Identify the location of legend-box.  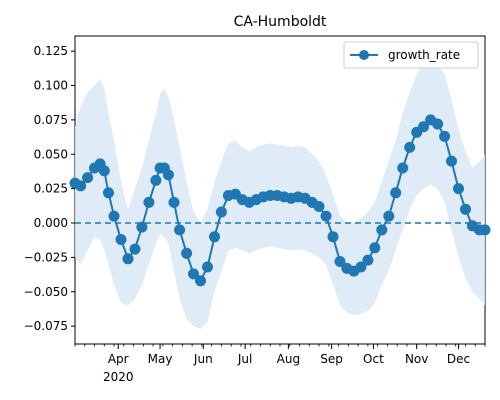
(411, 55).